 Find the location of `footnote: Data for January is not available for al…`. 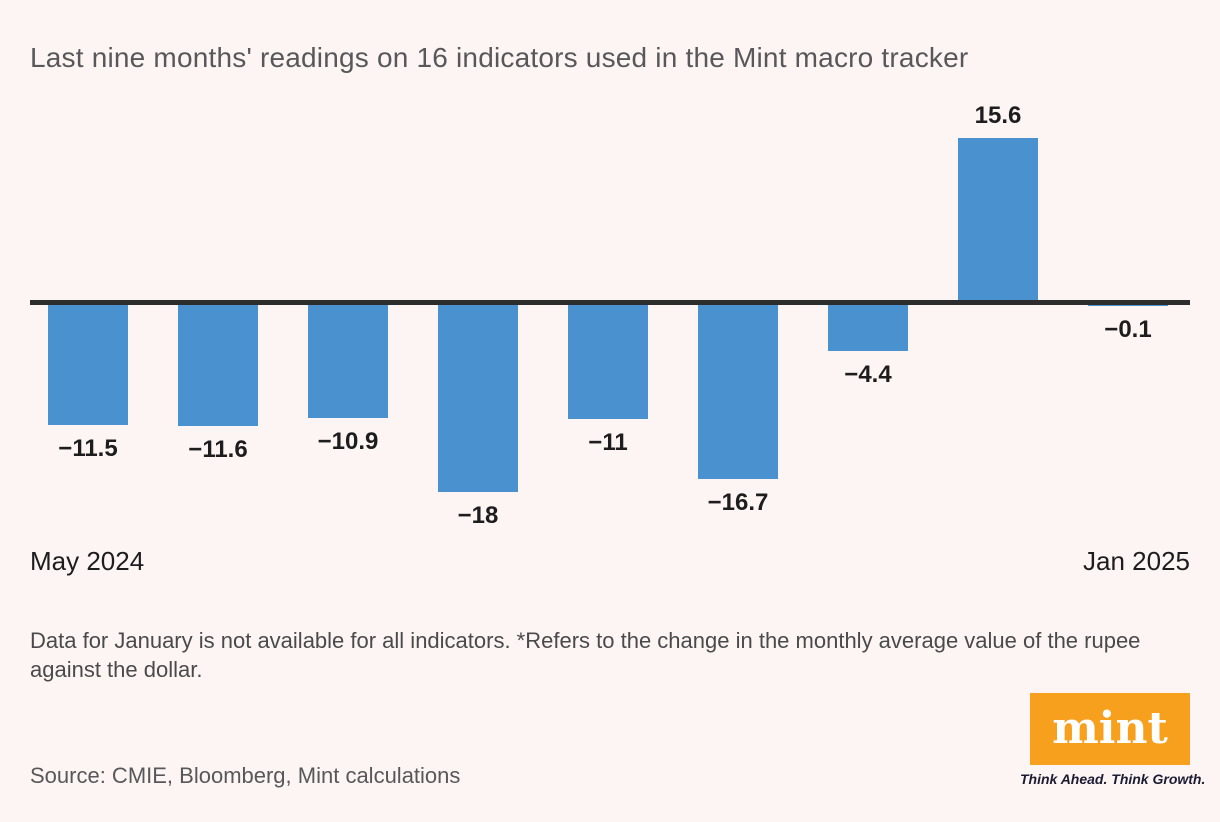

footnote: Data for January is not available for al… is located at coordinates (585, 655).